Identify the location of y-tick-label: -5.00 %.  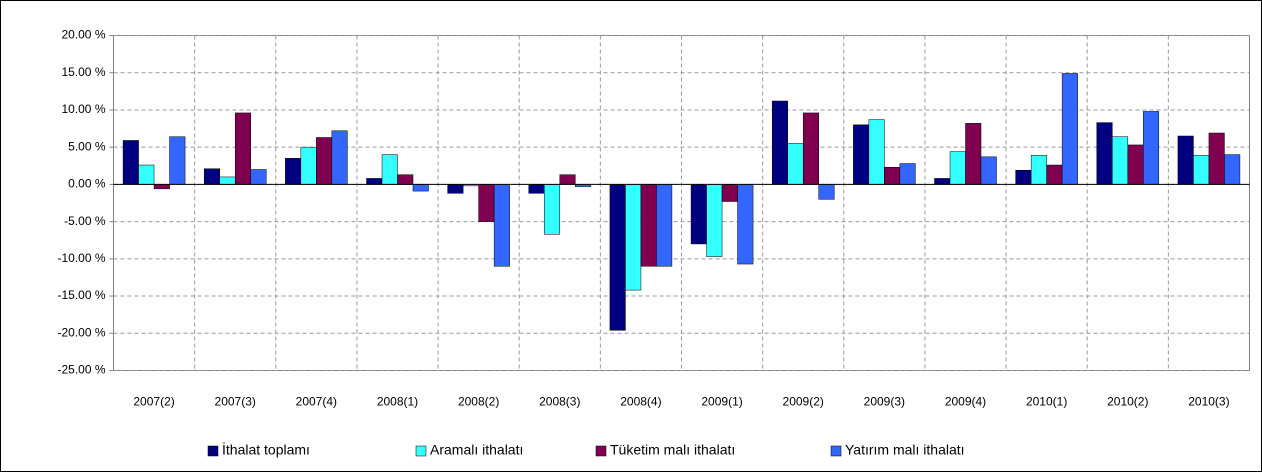
(85, 221).